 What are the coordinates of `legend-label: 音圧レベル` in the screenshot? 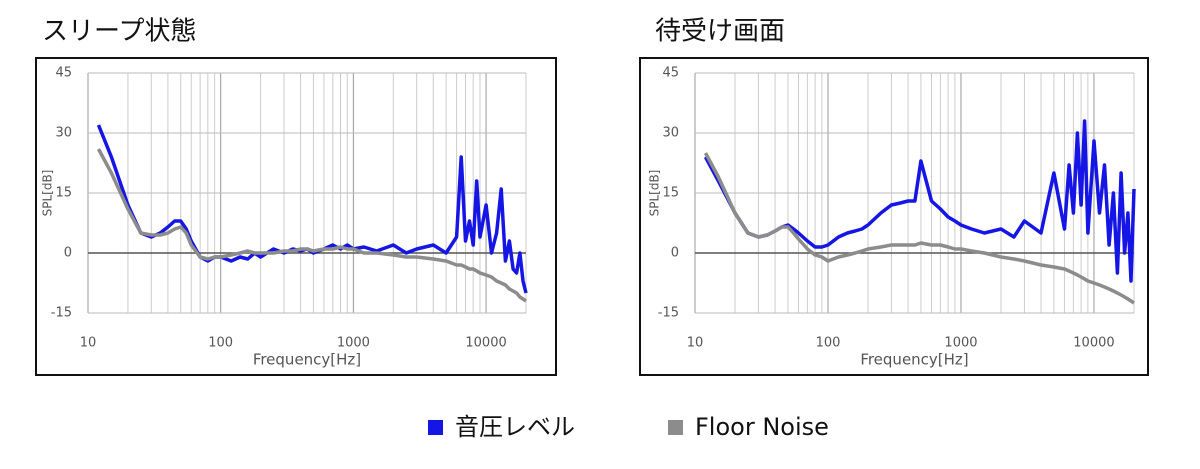 It's located at (515, 427).